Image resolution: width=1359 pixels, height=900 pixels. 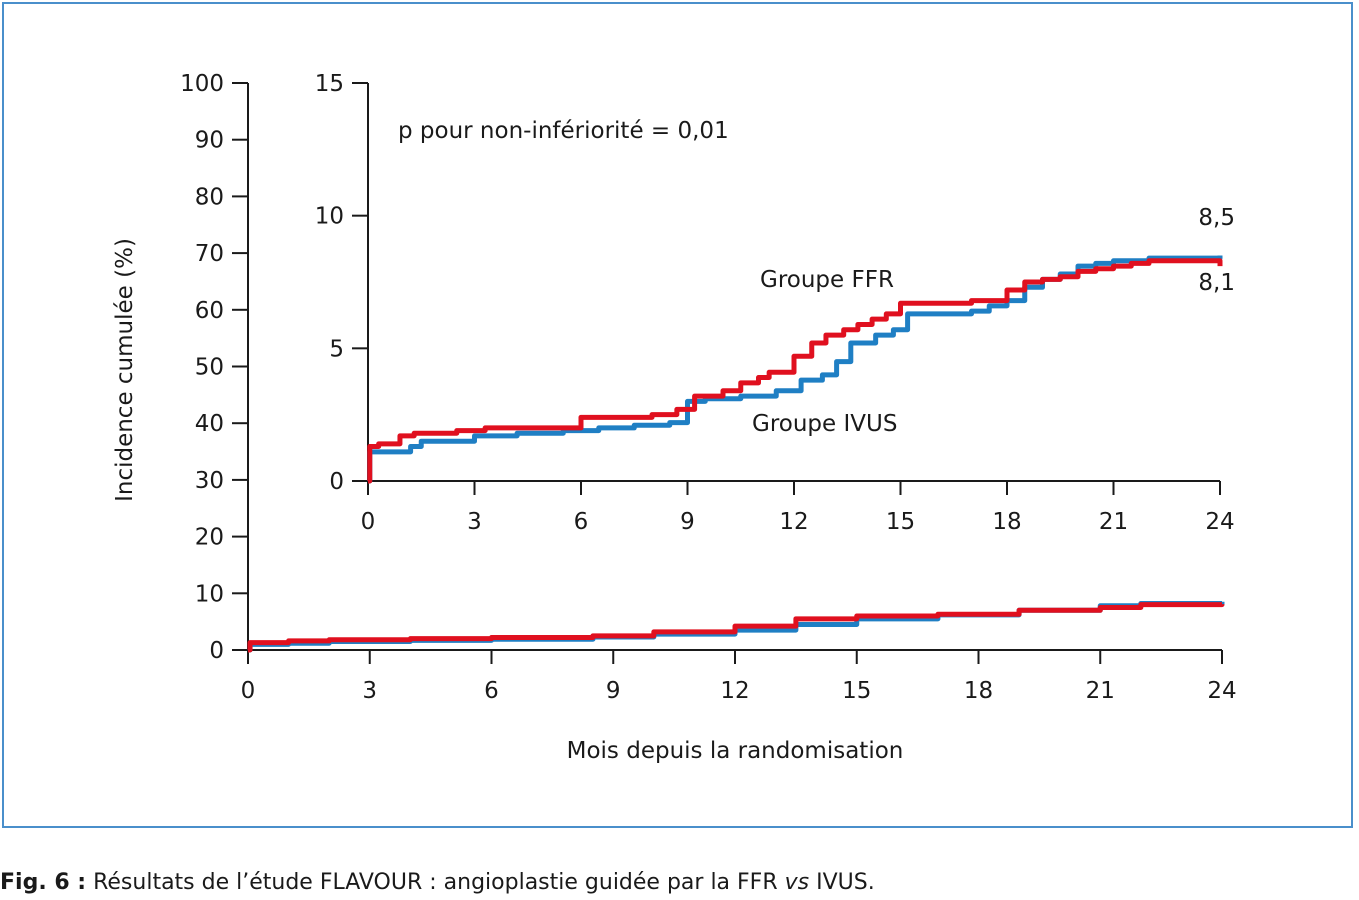 What do you see at coordinates (1221, 691) in the screenshot?
I see `main-x-tick-label: 24` at bounding box center [1221, 691].